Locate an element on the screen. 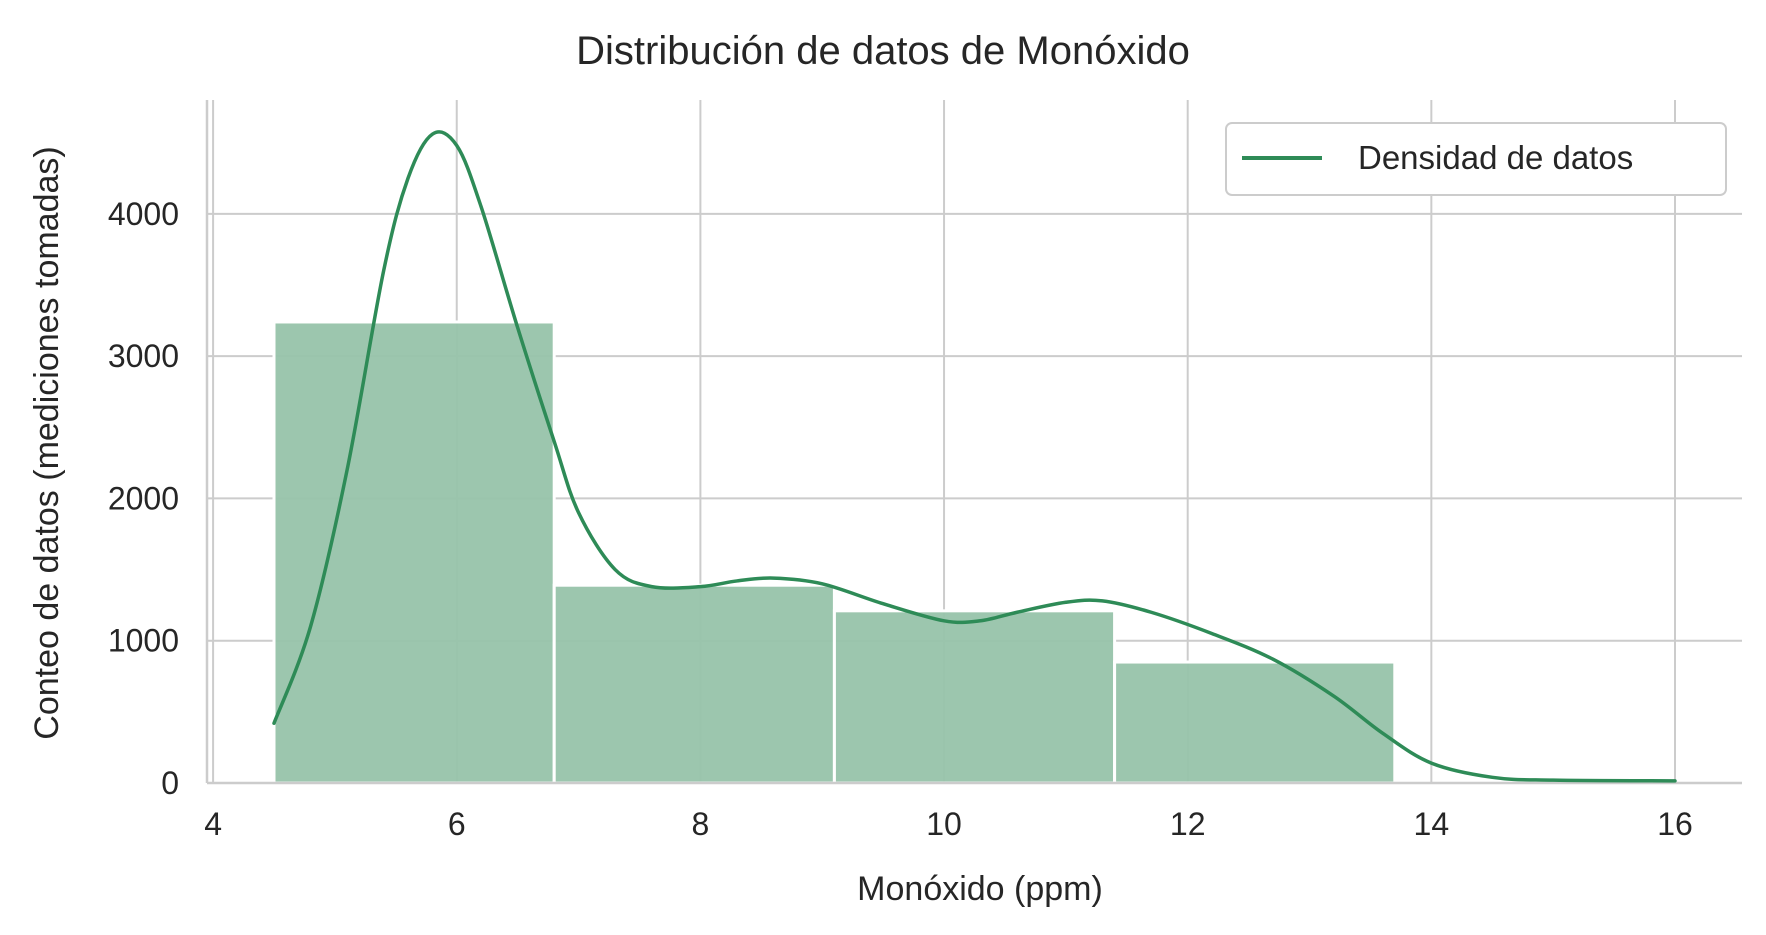 This screenshot has width=1766, height=935. legend: Densidad de datos is located at coordinates (1476, 159).